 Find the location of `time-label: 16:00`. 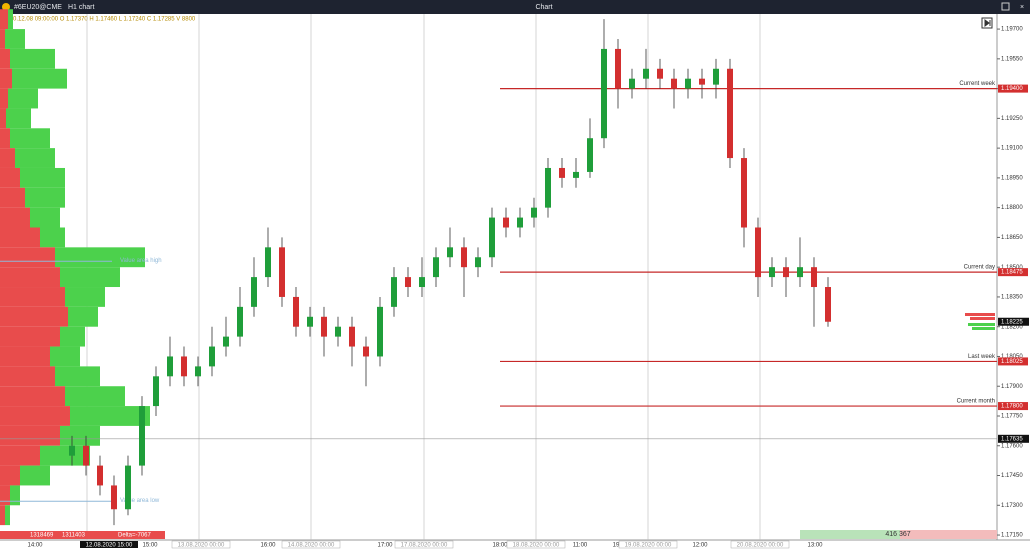

time-label: 16:00 is located at coordinates (268, 546).